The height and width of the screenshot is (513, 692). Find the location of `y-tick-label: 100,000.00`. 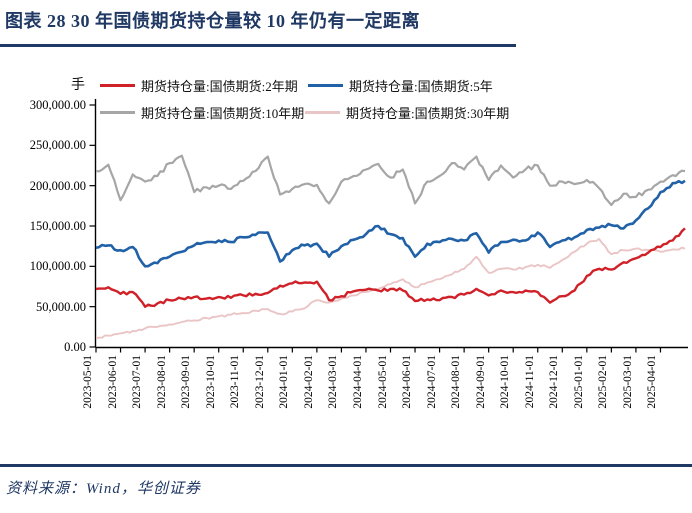

y-tick-label: 100,000.00 is located at coordinates (57, 266).